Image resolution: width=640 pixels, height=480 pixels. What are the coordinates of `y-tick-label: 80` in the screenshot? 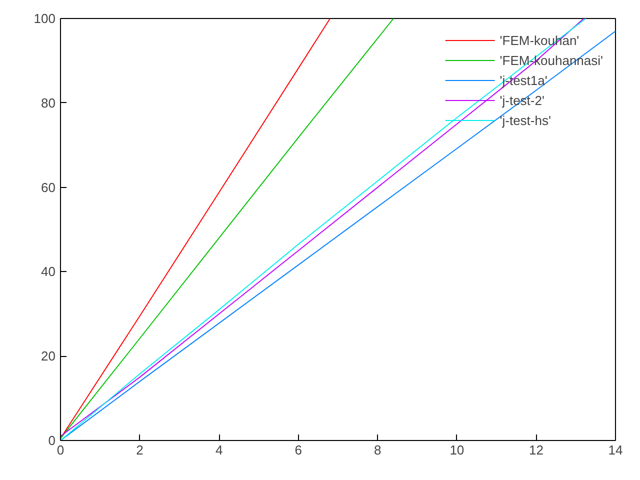 It's located at (48, 102).